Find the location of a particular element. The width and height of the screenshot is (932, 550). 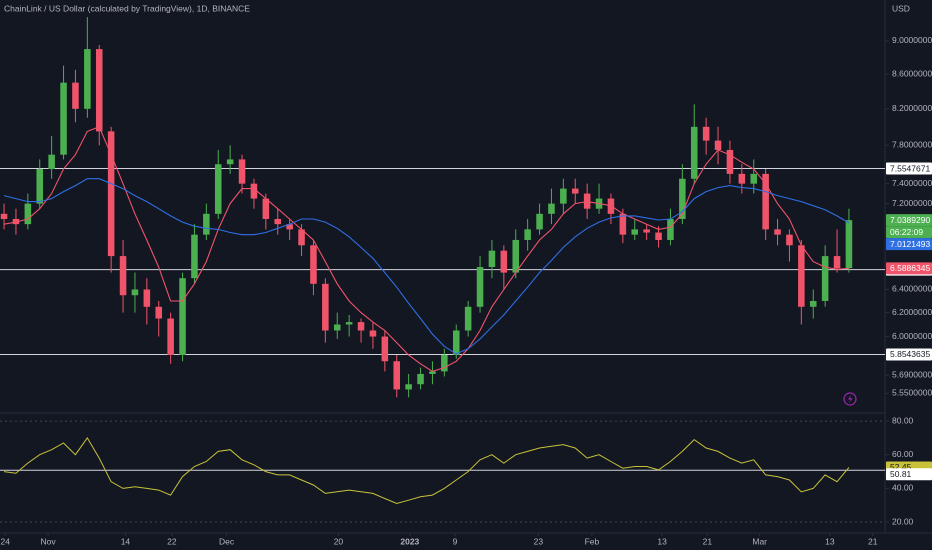

y-tick-label: 5.5500000 is located at coordinates (912, 393).